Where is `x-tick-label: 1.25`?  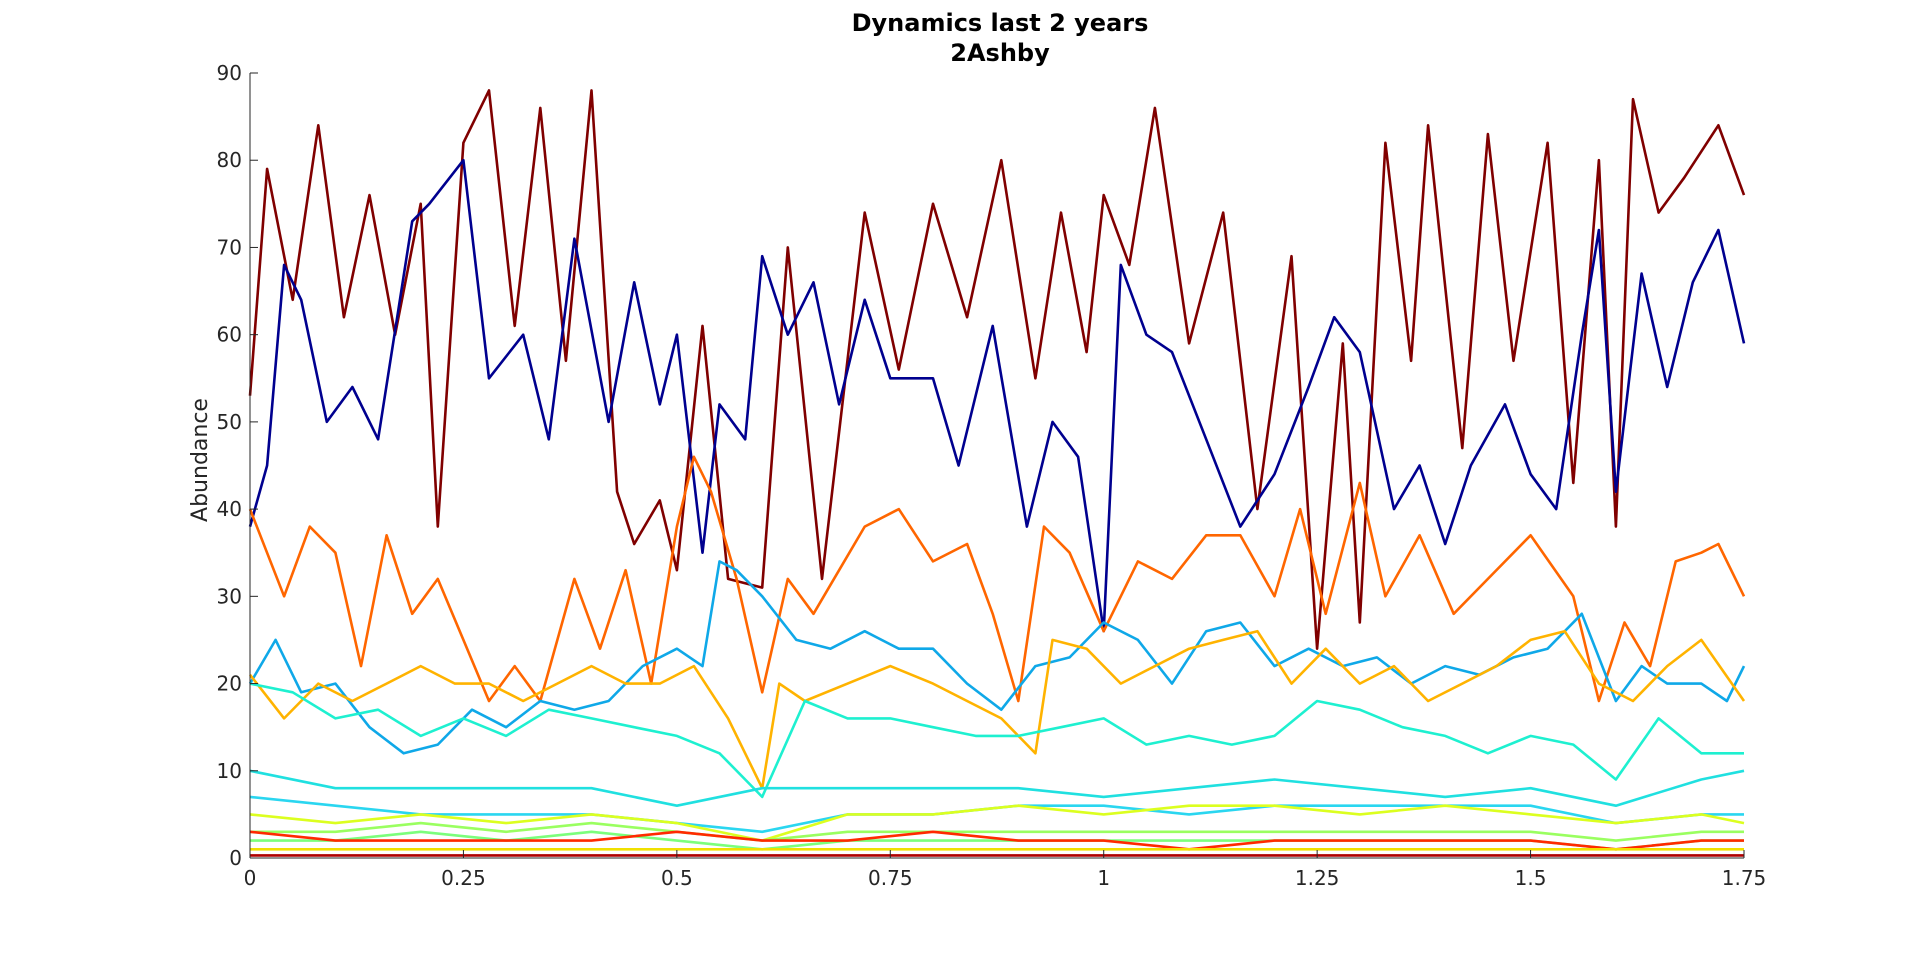 x-tick-label: 1.25 is located at coordinates (1317, 878).